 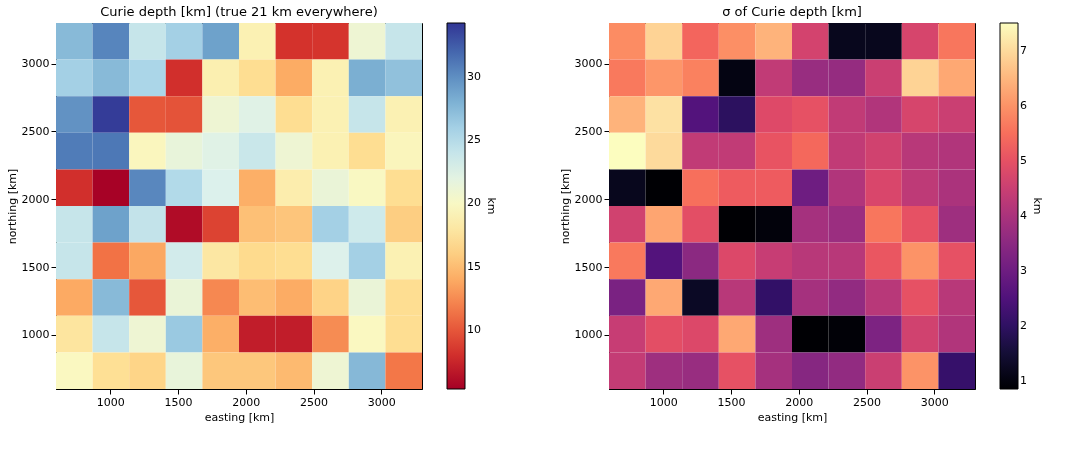 What do you see at coordinates (474, 77) in the screenshot?
I see `color-bar-label: 30` at bounding box center [474, 77].